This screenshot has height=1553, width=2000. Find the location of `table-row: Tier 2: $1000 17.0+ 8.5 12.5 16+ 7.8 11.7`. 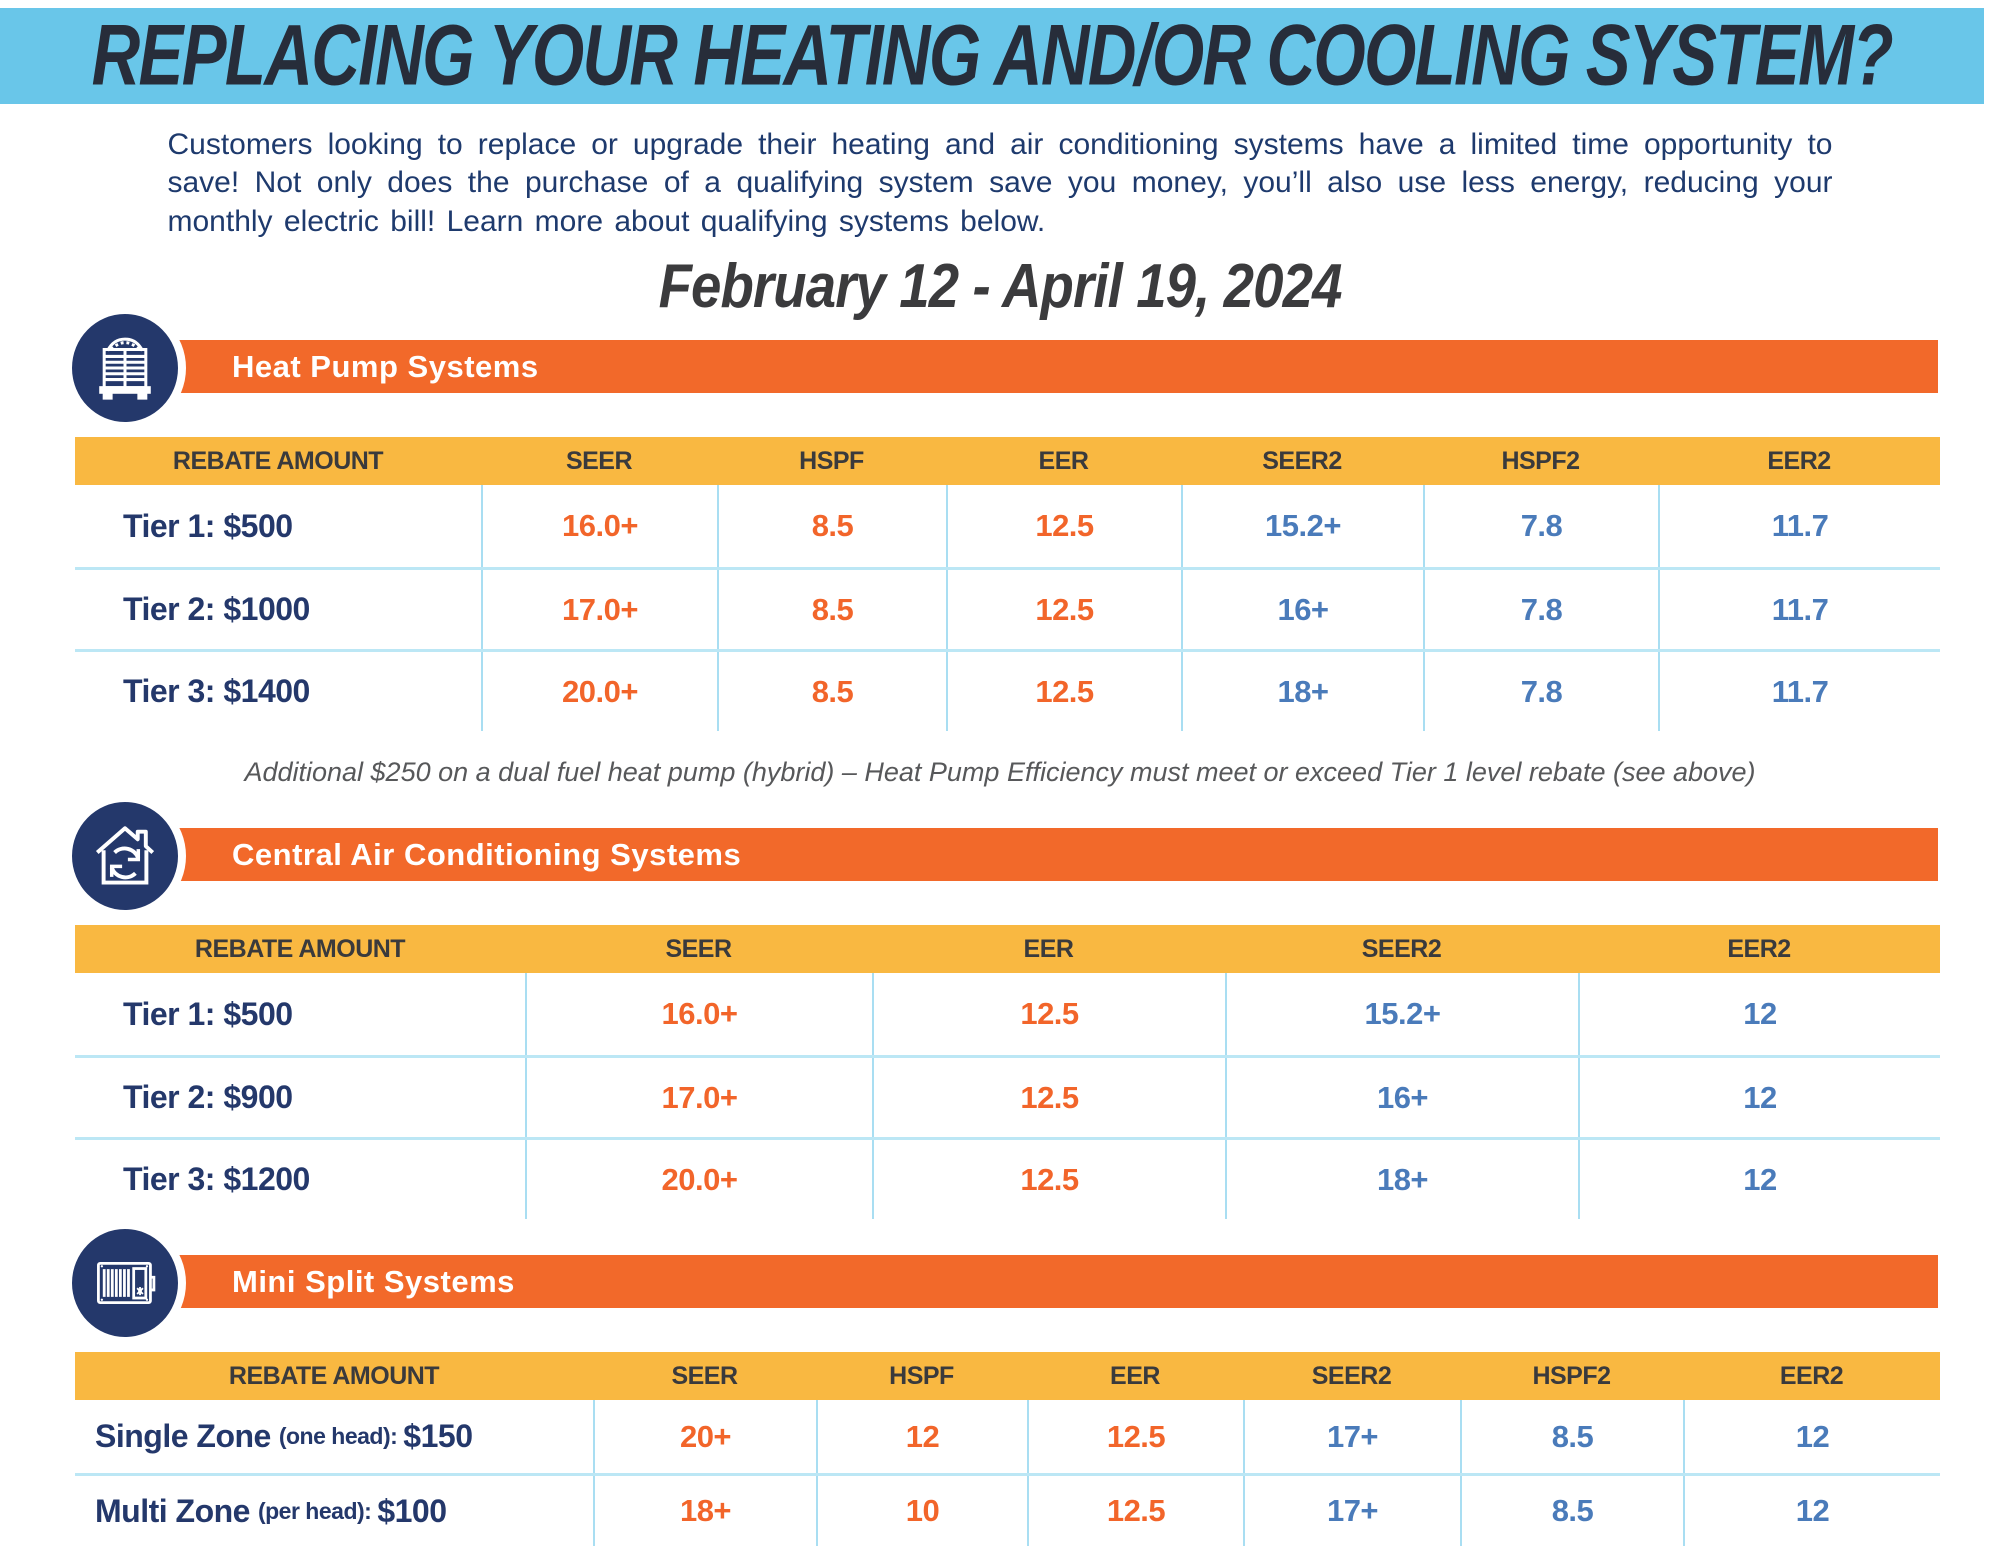

table-row: Tier 2: $1000 17.0+ 8.5 12.5 16+ 7.8 11.7 is located at coordinates (1007, 608).